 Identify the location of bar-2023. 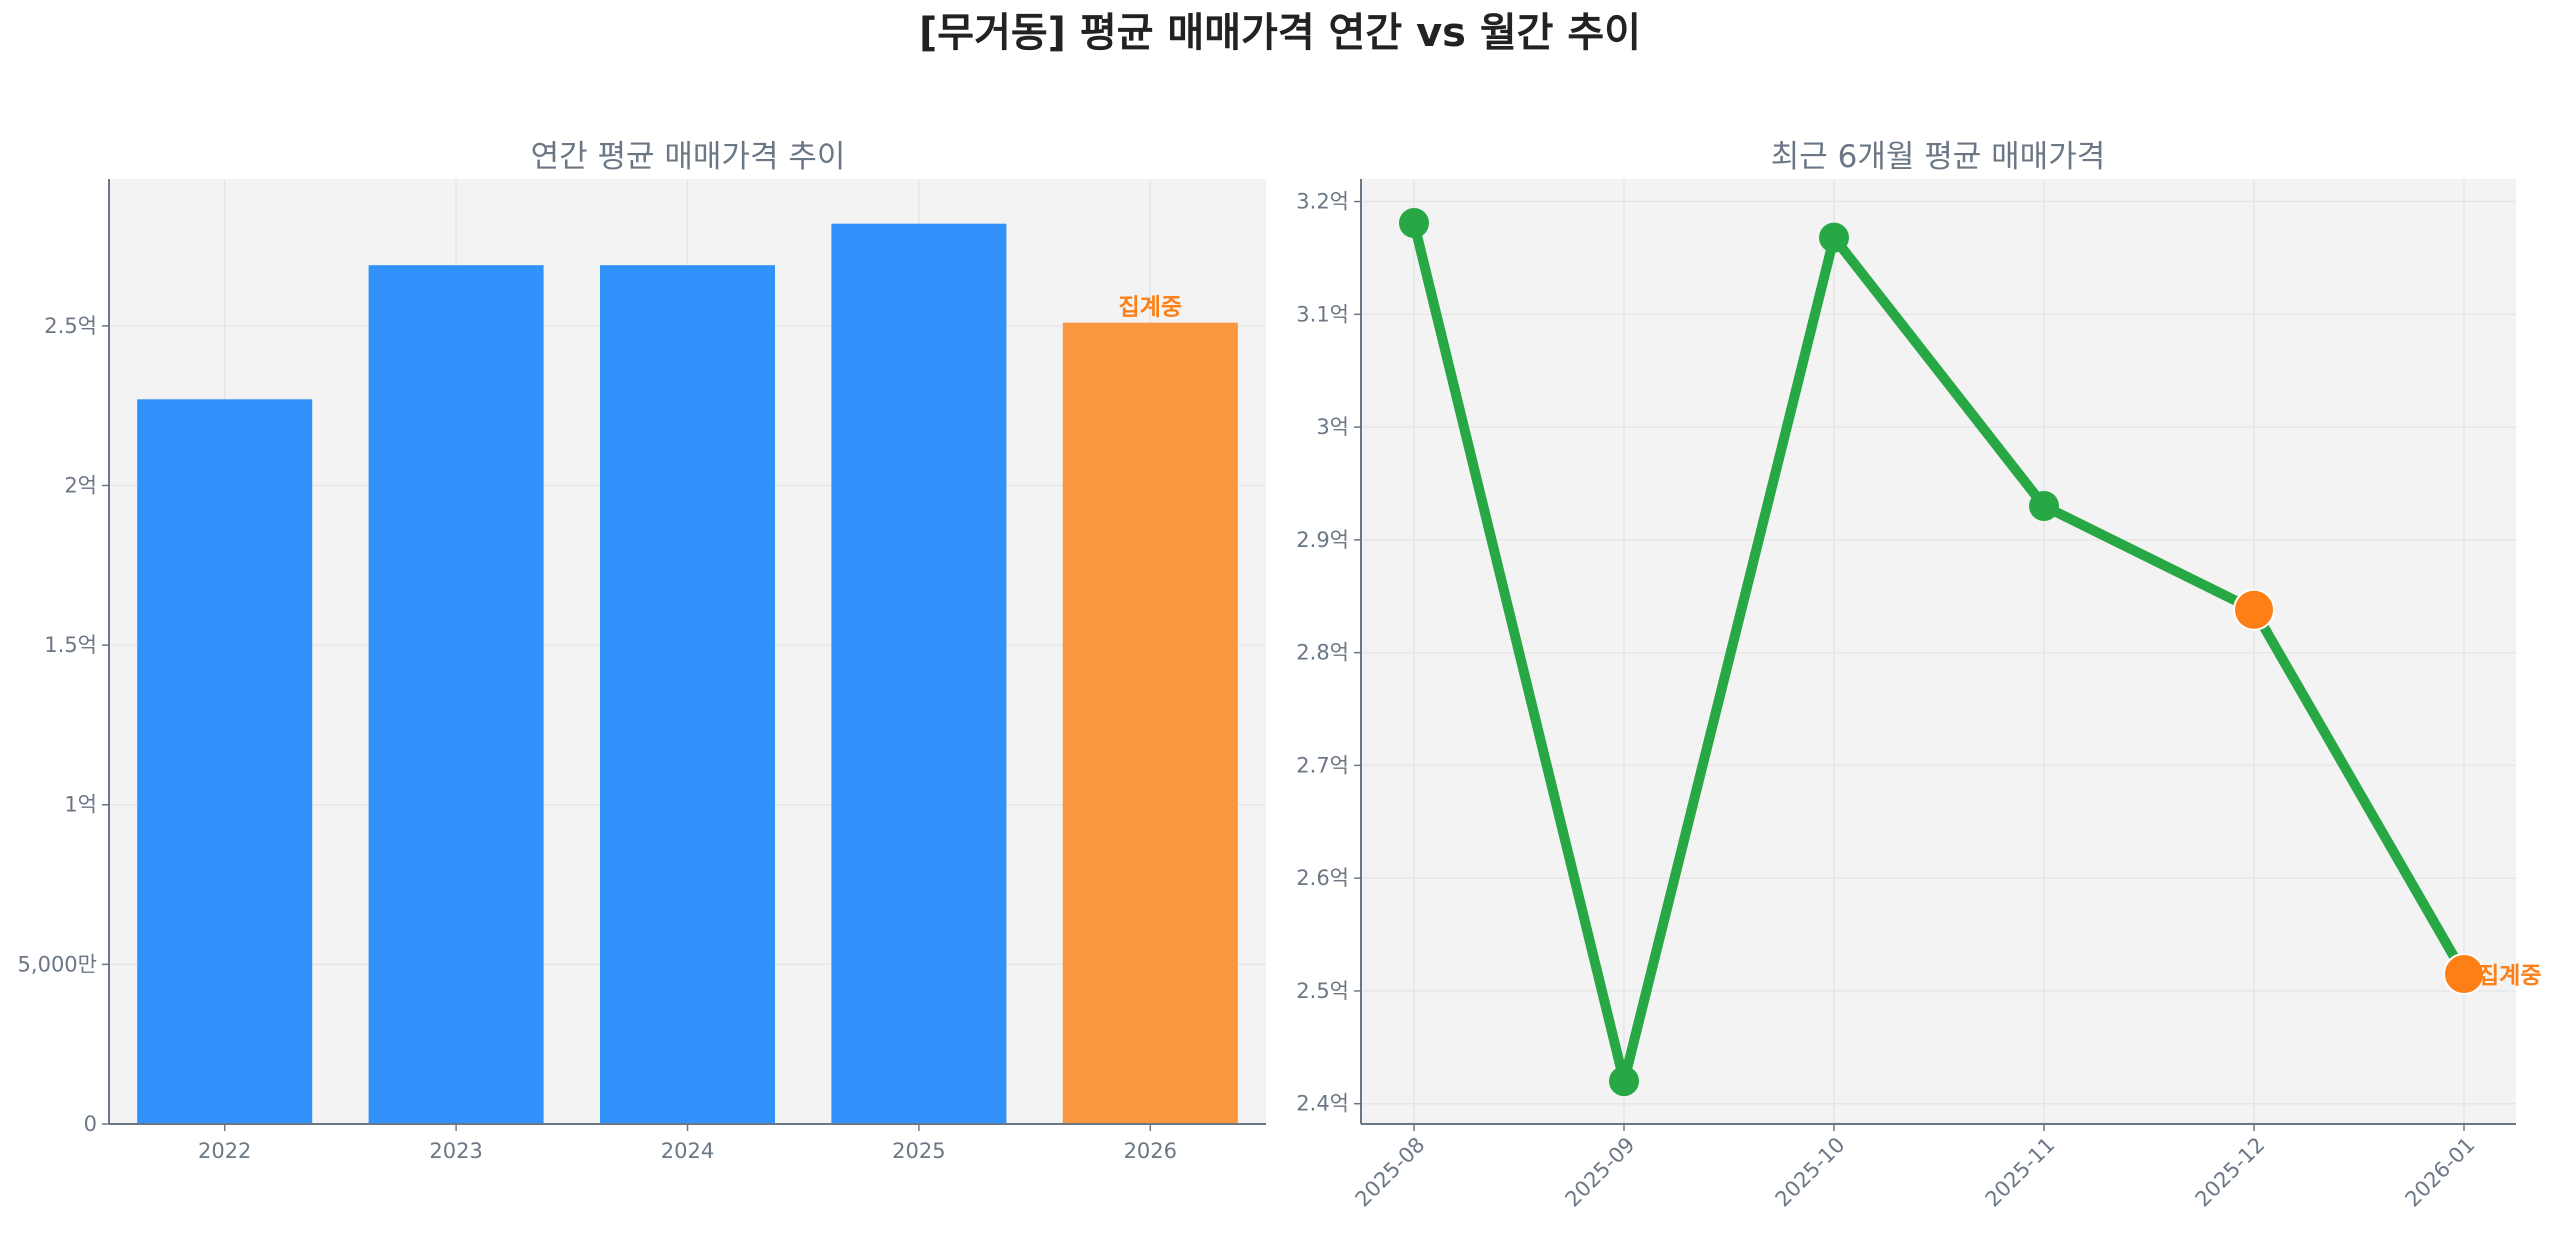
(456, 694).